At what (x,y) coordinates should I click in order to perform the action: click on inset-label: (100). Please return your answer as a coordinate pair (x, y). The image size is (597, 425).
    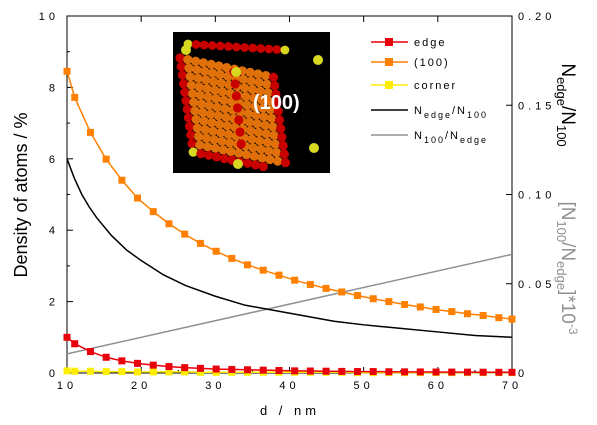
    Looking at the image, I should click on (276, 103).